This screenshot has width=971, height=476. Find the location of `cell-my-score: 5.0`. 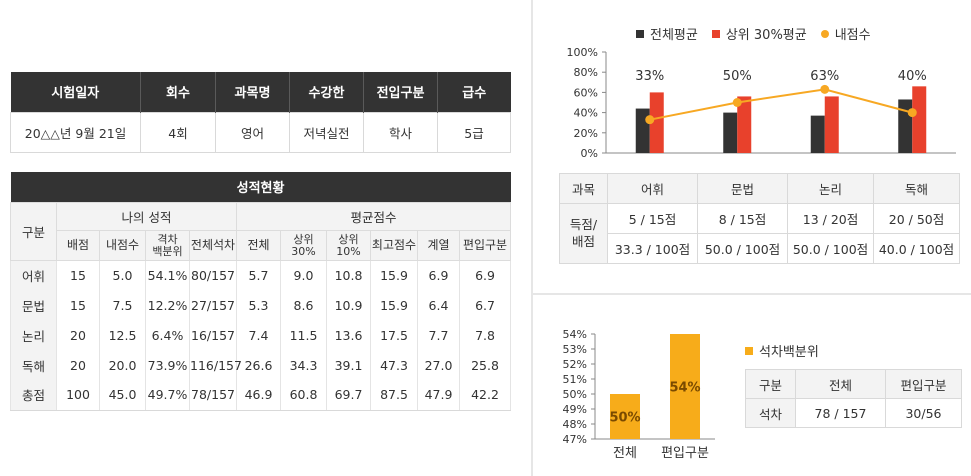

cell-my-score: 5.0 is located at coordinates (122, 275).